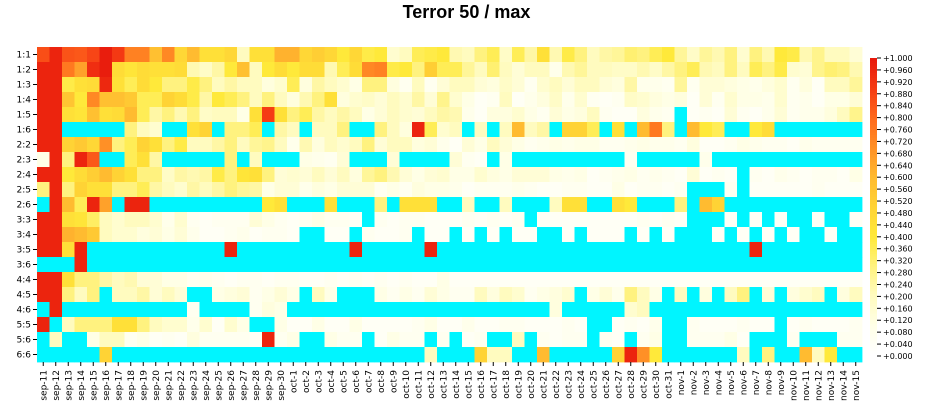 Image resolution: width=933 pixels, height=417 pixels. What do you see at coordinates (898, 273) in the screenshot?
I see `colorbar-label: +0.280` at bounding box center [898, 273].